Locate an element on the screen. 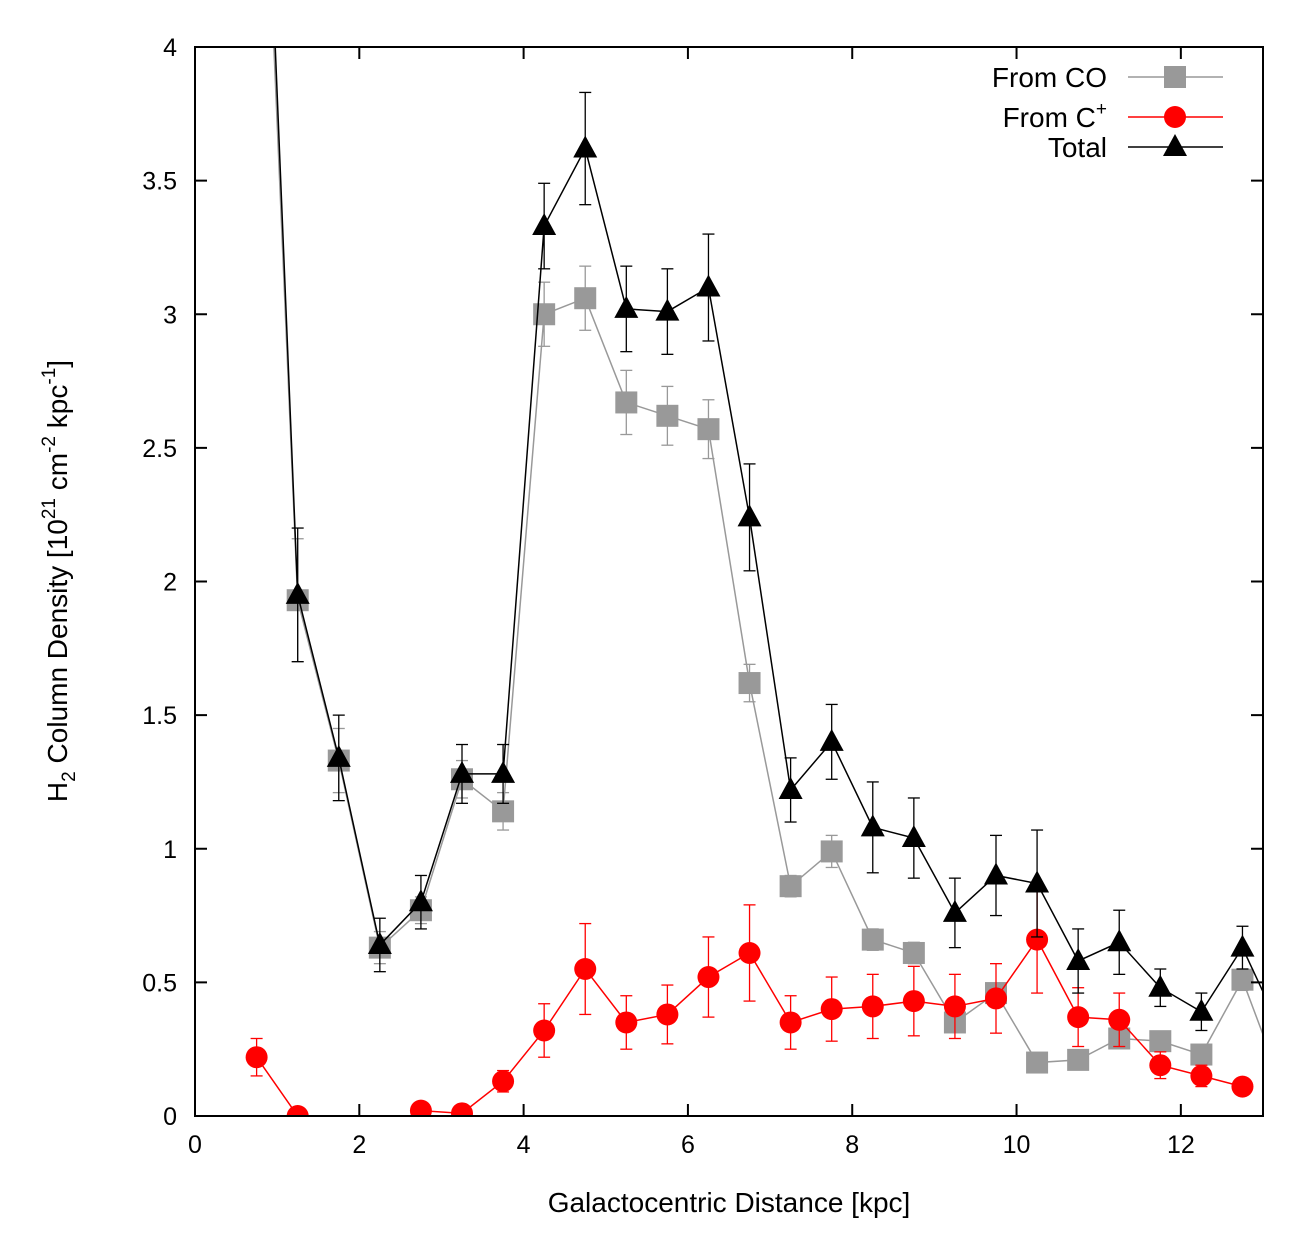 The width and height of the screenshot is (1310, 1247). y-tick-label: 1.5 is located at coordinates (159, 716).